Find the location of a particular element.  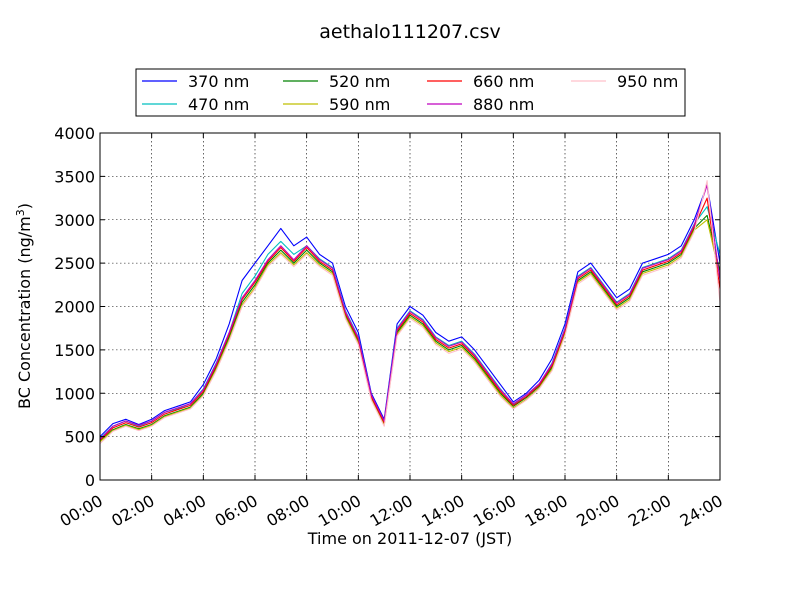

y-tick-labels: 0 500 1000 1500 2000 2500 3000 3500 4000 is located at coordinates (74, 307).